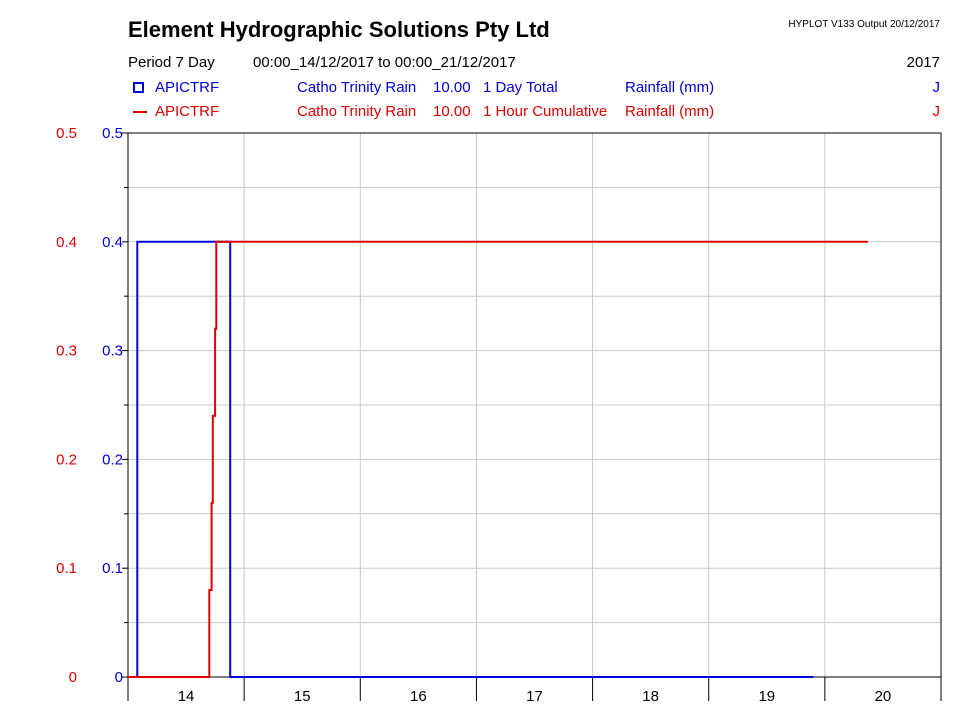 This screenshot has width=968, height=726. Describe the element at coordinates (112, 568) in the screenshot. I see `y-tick-label-blue: 0.1` at that location.